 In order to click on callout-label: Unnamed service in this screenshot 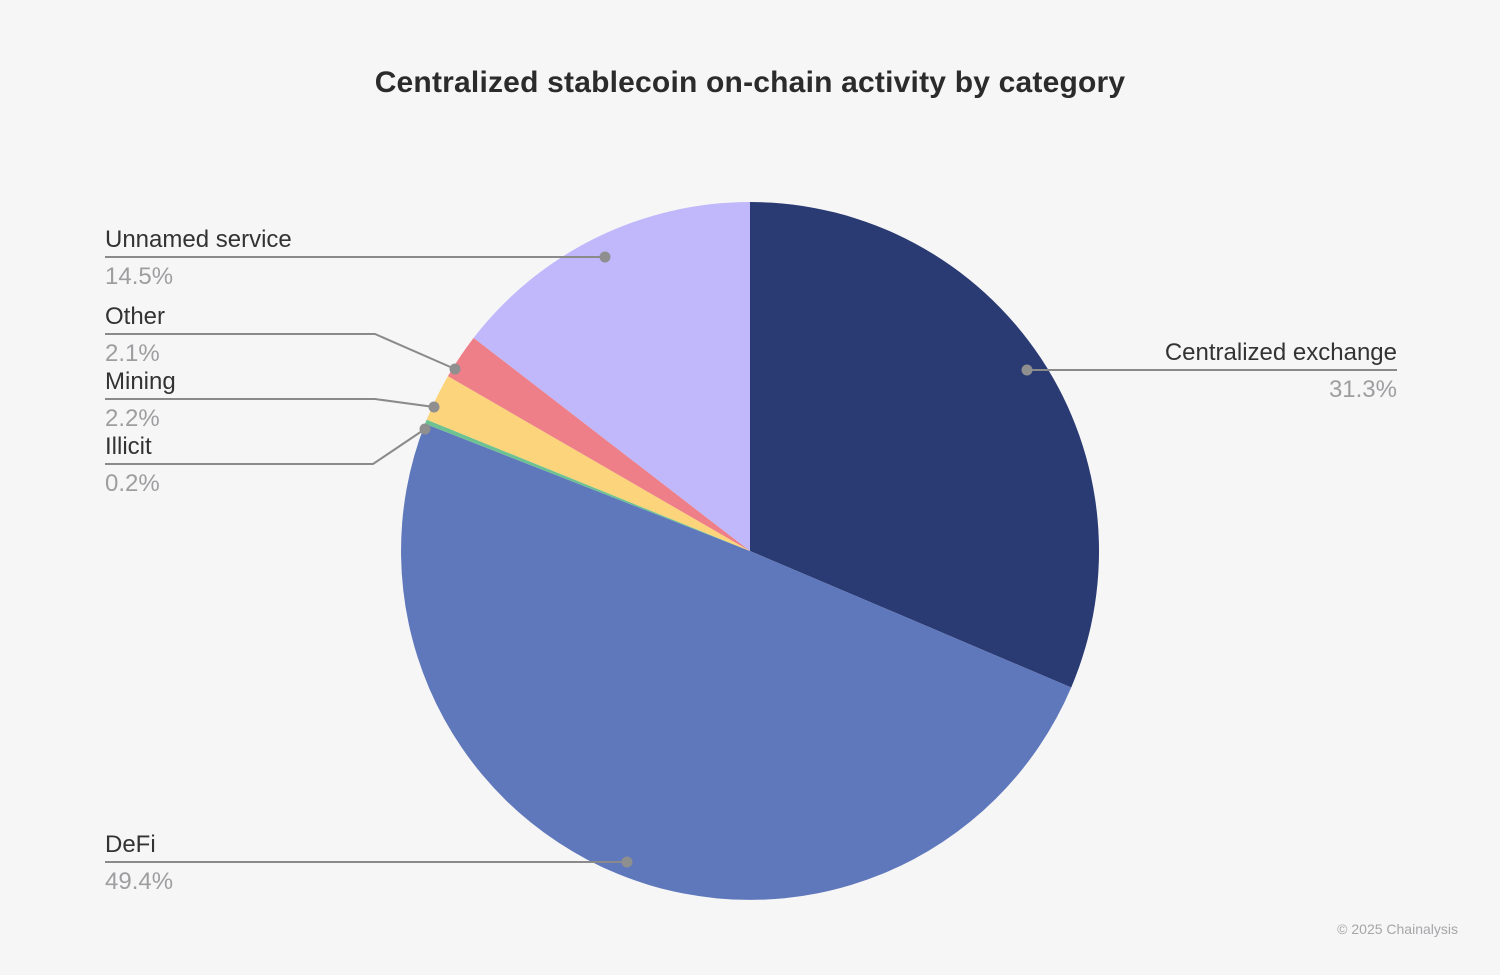, I will do `click(198, 239)`.